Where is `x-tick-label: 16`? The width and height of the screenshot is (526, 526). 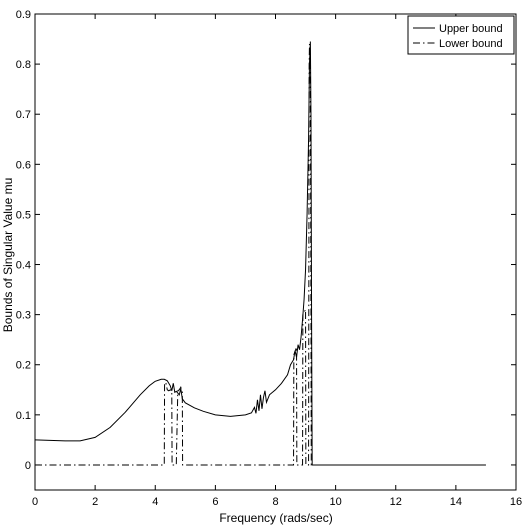 x-tick-label: 16 is located at coordinates (516, 502).